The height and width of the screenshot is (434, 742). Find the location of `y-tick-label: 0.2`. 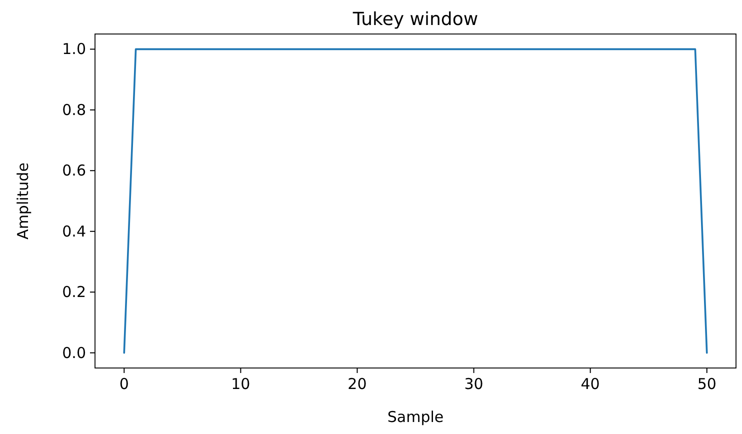

y-tick-label: 0.2 is located at coordinates (74, 292).